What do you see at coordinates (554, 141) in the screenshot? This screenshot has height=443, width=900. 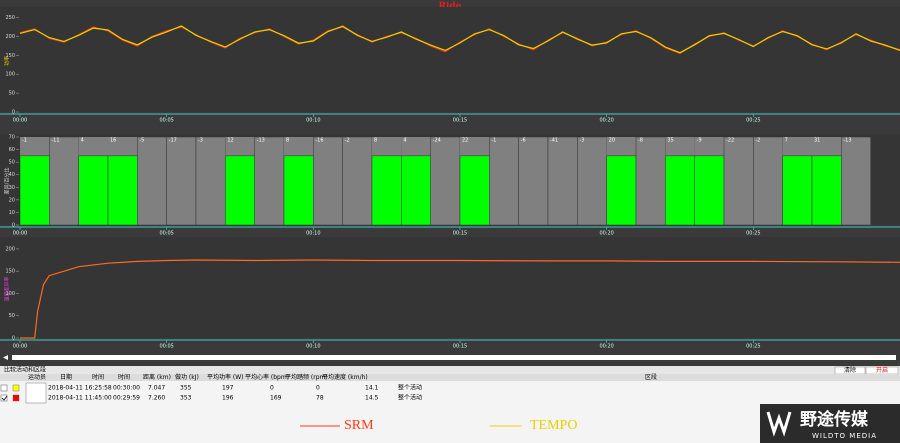 I see `difference-label: -41` at bounding box center [554, 141].